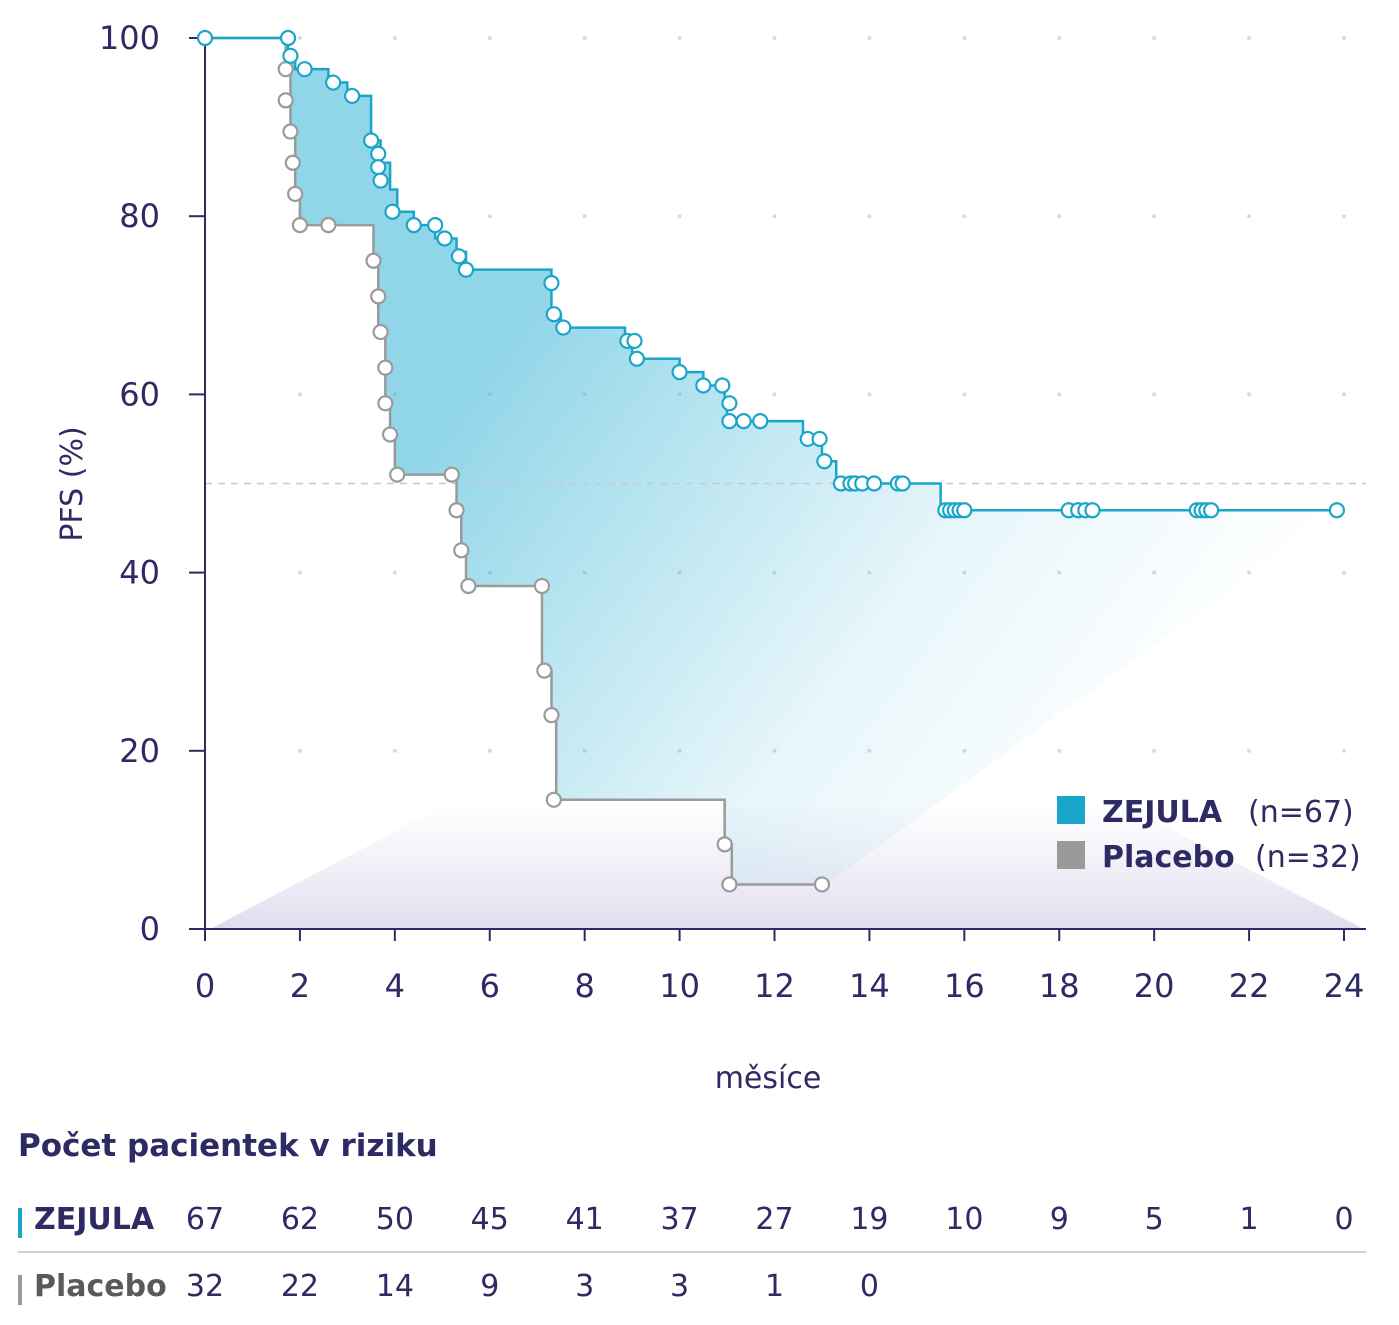 The height and width of the screenshot is (1325, 1399). I want to click on y-tick-label: 20, so click(139, 751).